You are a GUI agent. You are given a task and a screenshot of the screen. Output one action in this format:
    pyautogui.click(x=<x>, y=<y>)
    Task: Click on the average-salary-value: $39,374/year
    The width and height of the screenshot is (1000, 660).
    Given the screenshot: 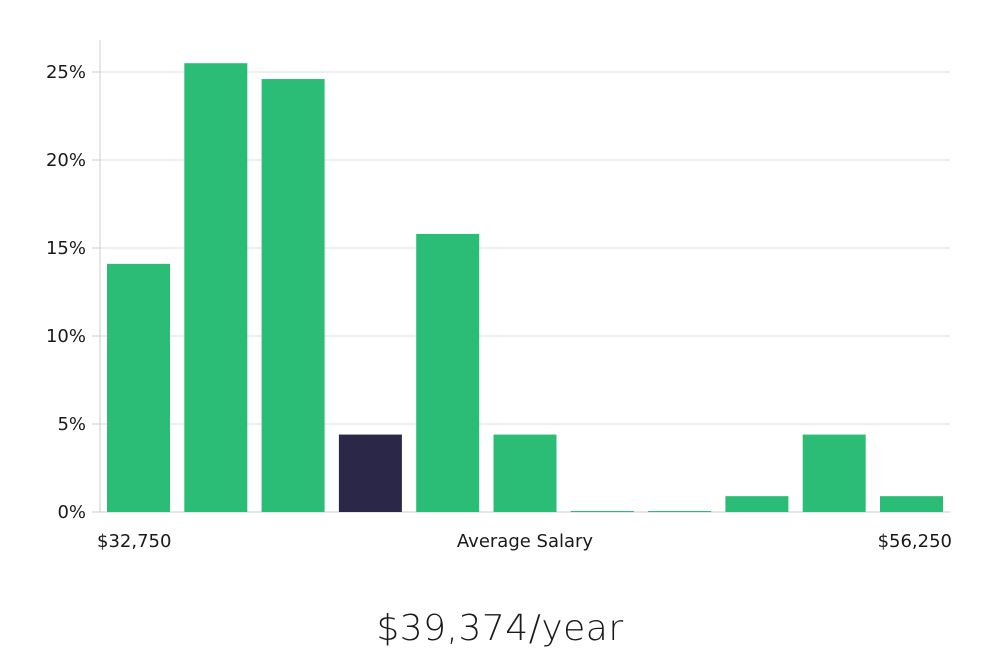 What is the action you would take?
    pyautogui.click(x=500, y=628)
    